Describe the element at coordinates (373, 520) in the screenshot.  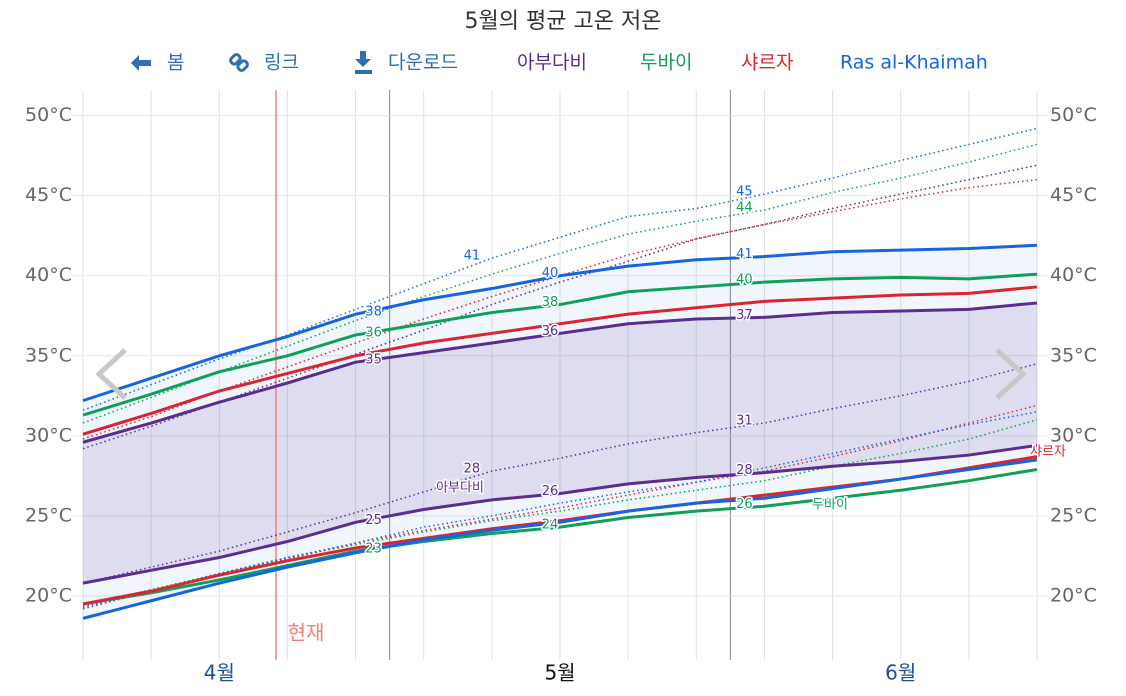
I see `value-label: 25` at that location.